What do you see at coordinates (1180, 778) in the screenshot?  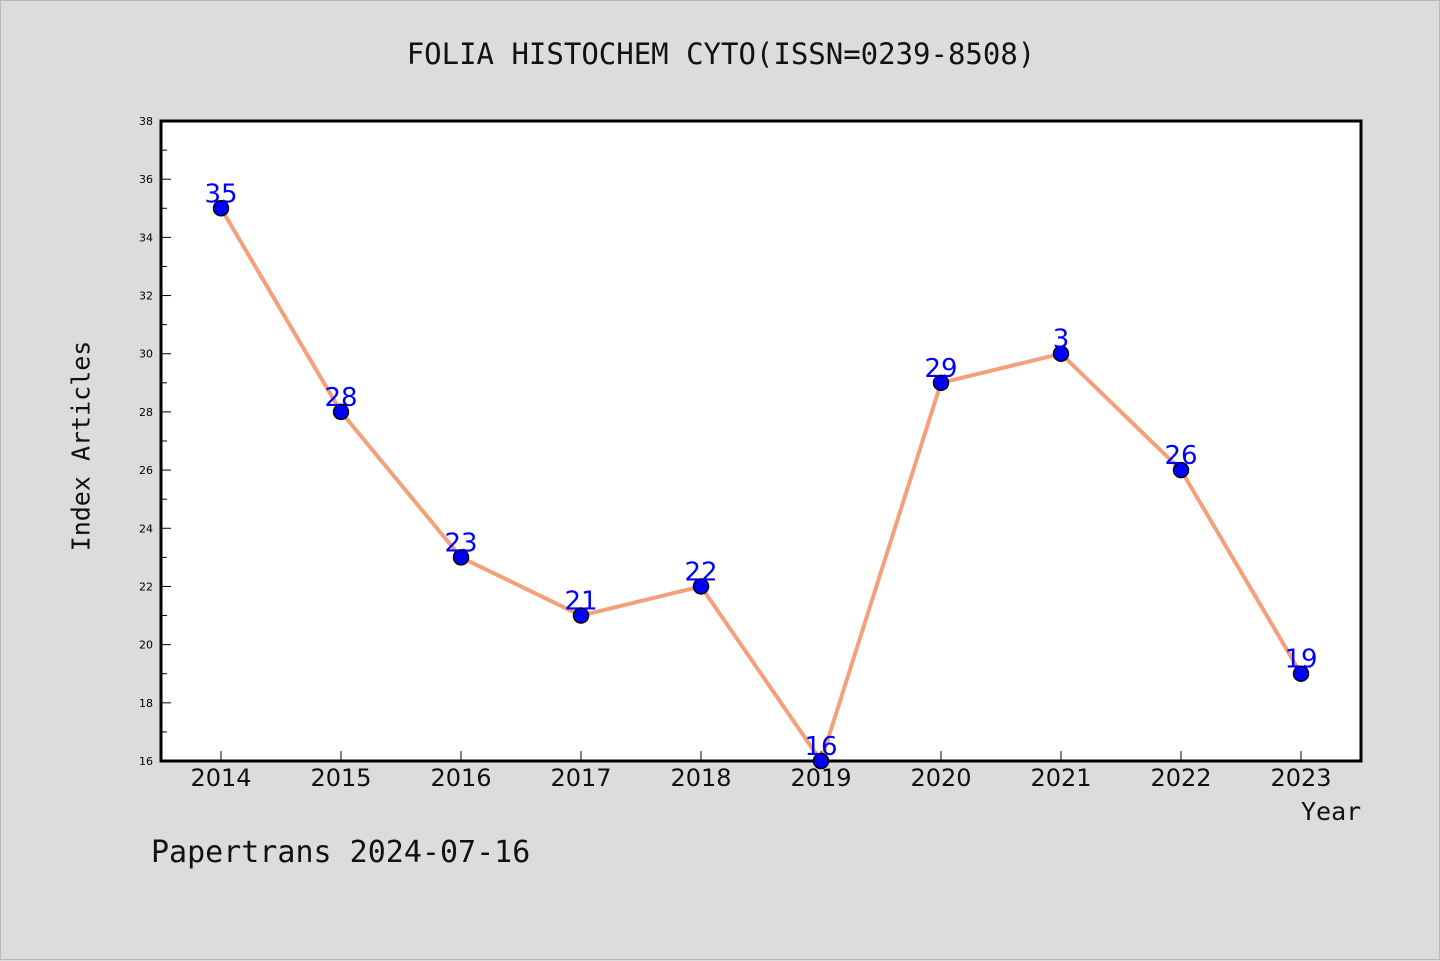 I see `x-tick-label: 2022` at bounding box center [1180, 778].